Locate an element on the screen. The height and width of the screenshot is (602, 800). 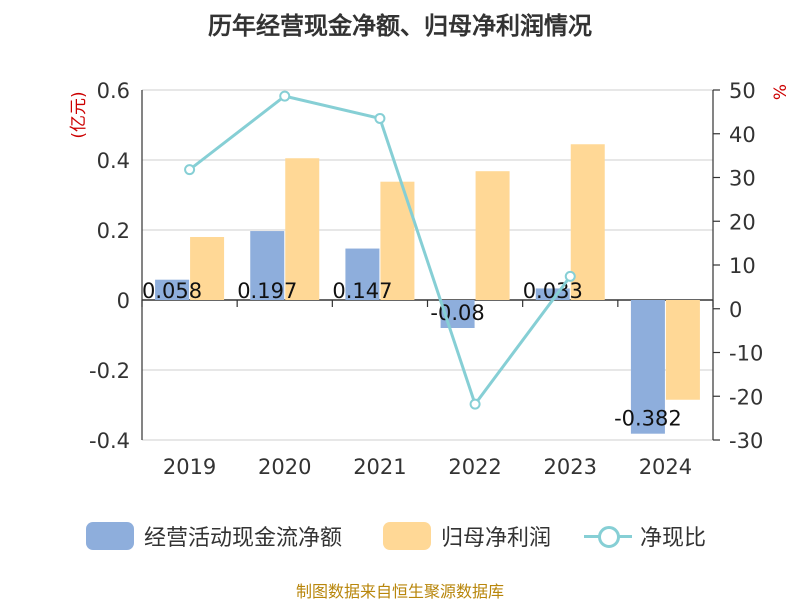
y-right-tick-label: 0 is located at coordinates (735, 310).